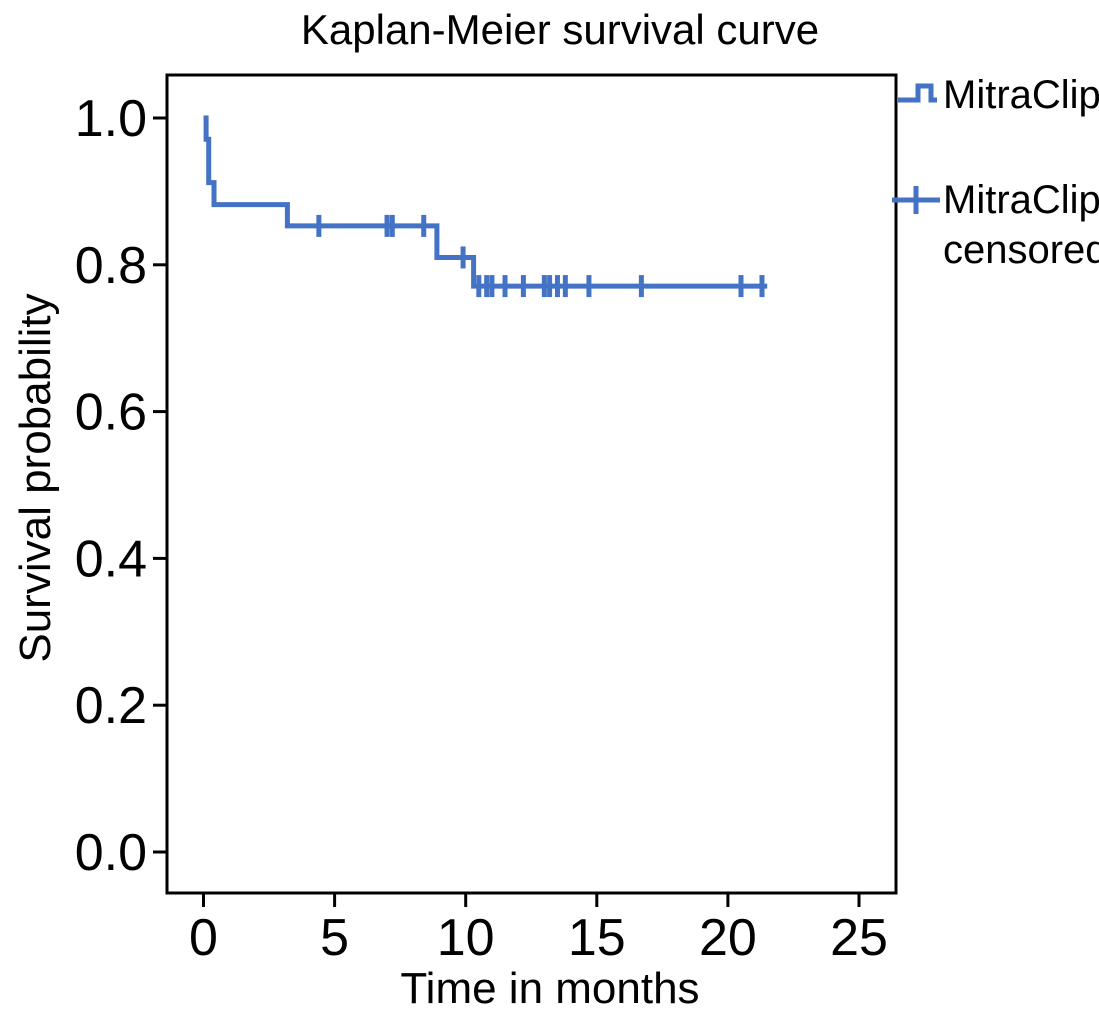 This screenshot has height=1024, width=1099. I want to click on x-tick-label: 20, so click(728, 938).